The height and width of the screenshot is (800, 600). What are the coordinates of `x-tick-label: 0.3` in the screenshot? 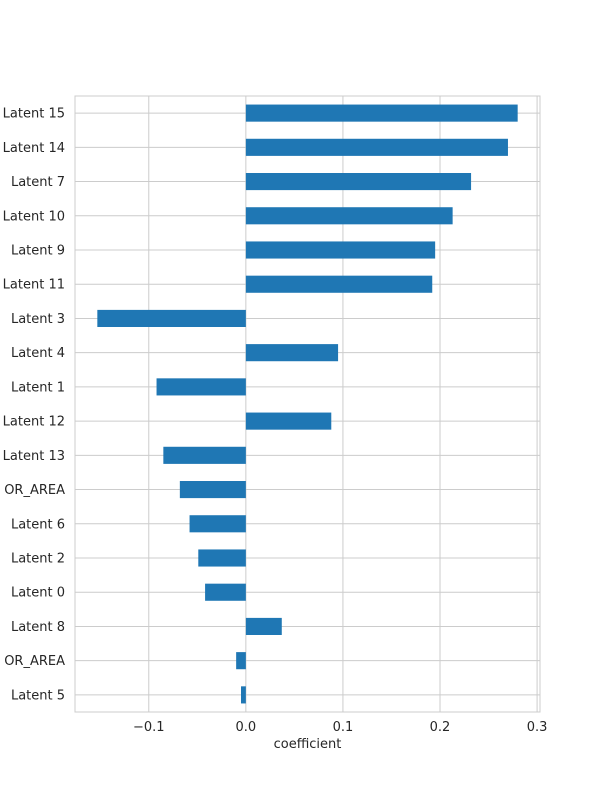 It's located at (537, 727).